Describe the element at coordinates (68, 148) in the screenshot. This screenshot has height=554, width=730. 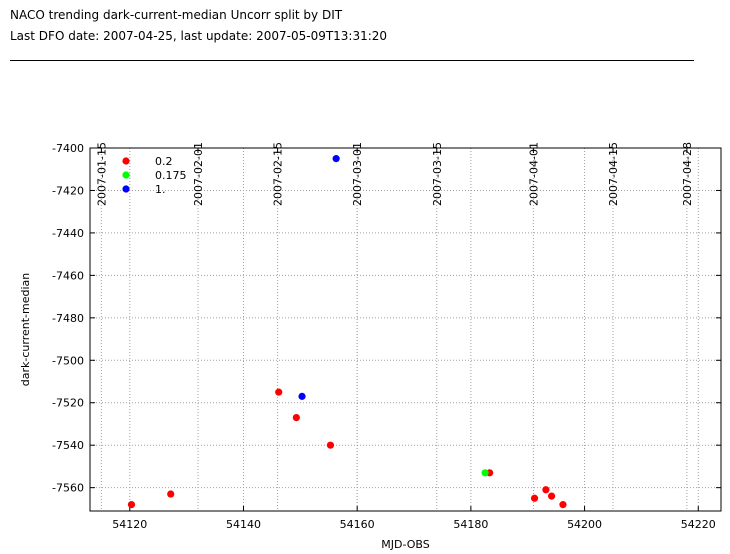
I see `y-tick-label: -7400` at that location.